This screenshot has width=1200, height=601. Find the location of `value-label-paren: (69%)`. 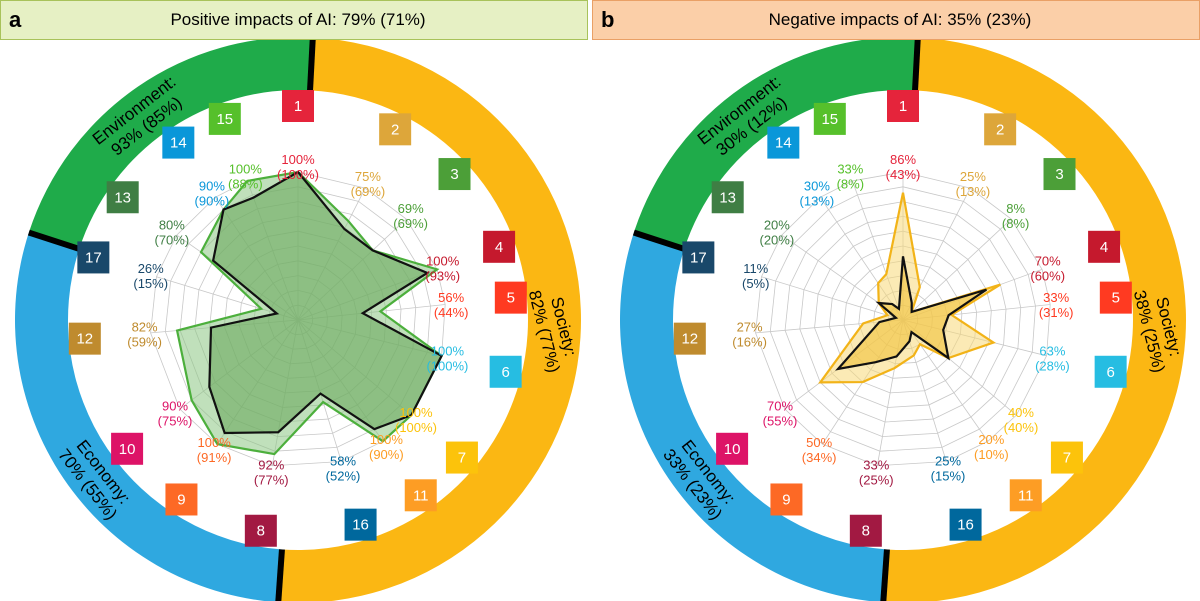

value-label-paren: (69%) is located at coordinates (410, 223).